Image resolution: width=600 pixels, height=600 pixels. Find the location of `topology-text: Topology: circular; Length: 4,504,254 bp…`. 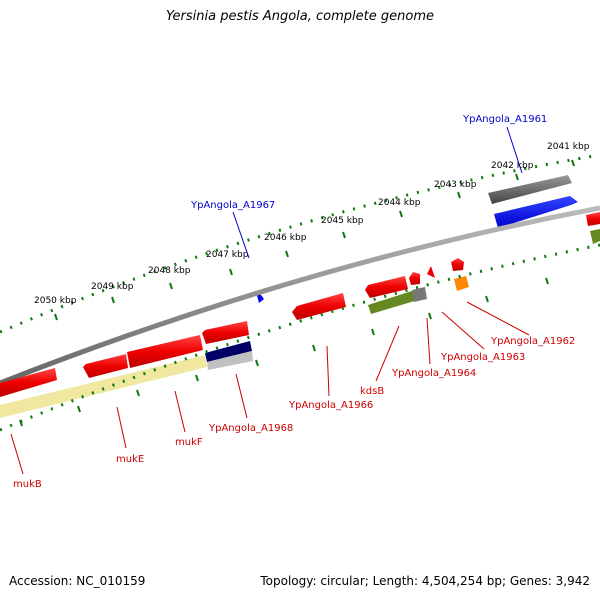

topology-text: Topology: circular; Length: 4,504,254 bp… is located at coordinates (425, 581).